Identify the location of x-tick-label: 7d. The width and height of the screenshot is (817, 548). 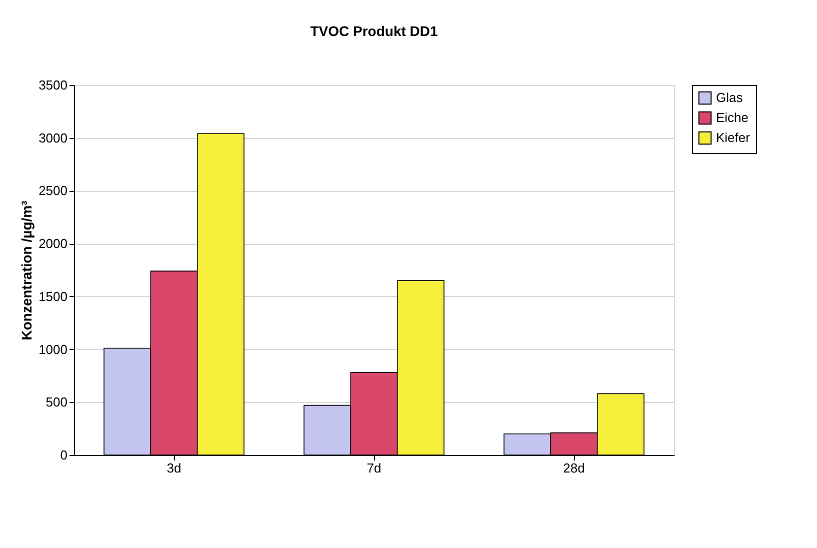
(374, 468).